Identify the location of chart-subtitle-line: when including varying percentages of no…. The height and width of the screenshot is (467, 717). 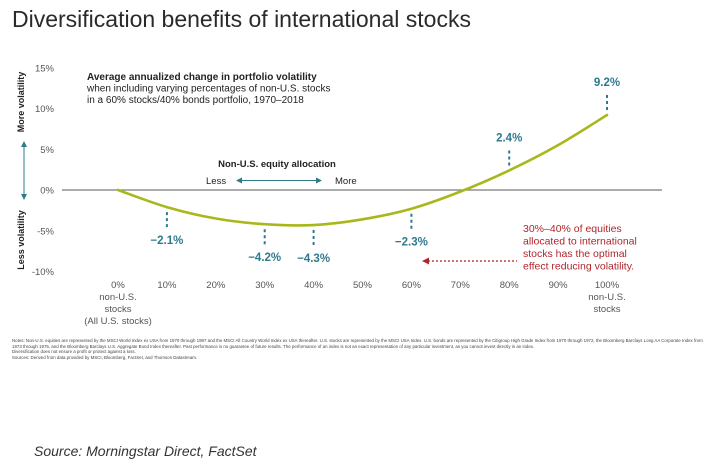
(208, 89).